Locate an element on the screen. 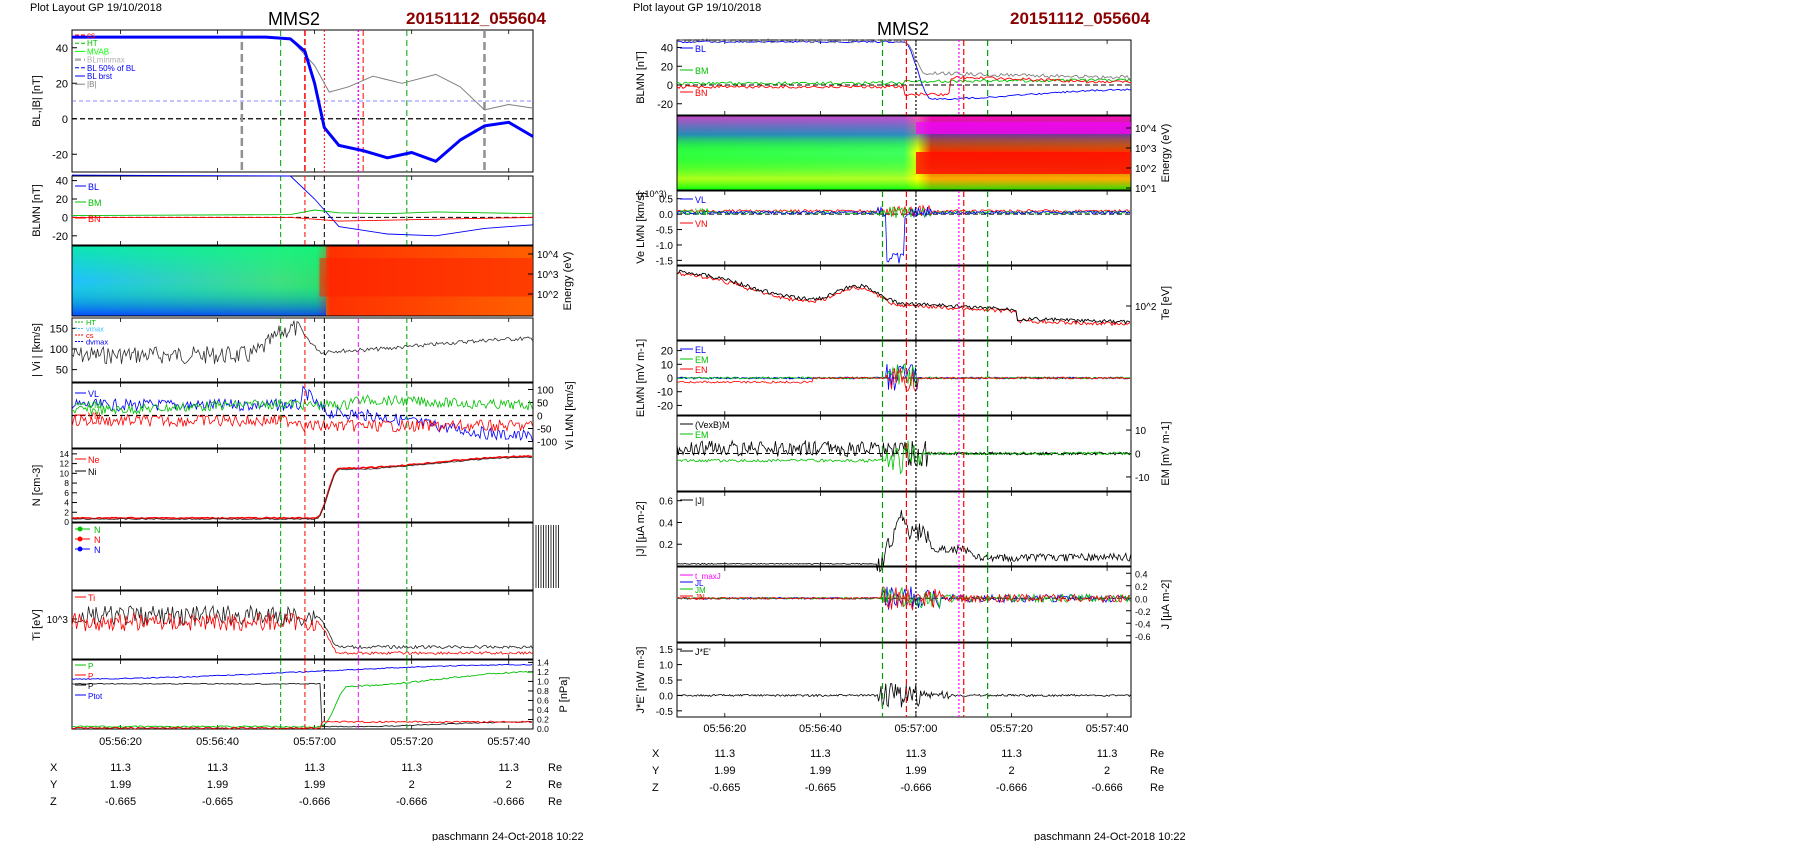  legend-entry: JM is located at coordinates (700, 590).